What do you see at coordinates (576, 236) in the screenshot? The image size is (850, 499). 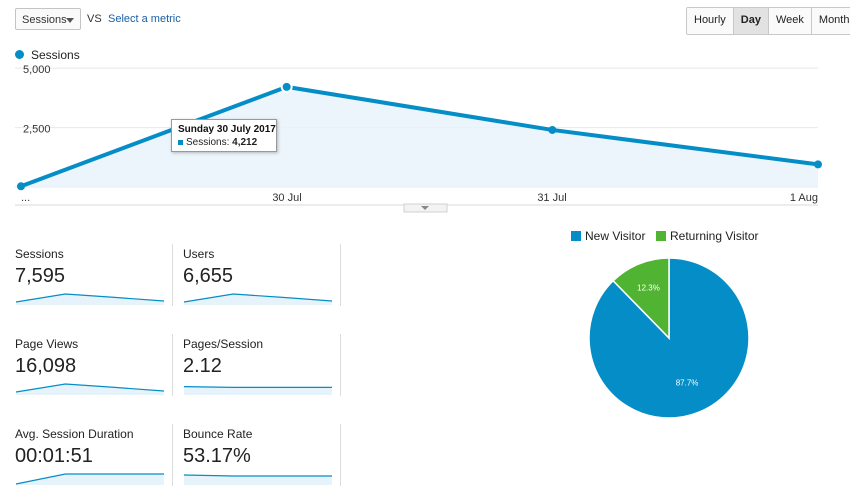 I see `legend-new-visitor-swatch-icon` at bounding box center [576, 236].